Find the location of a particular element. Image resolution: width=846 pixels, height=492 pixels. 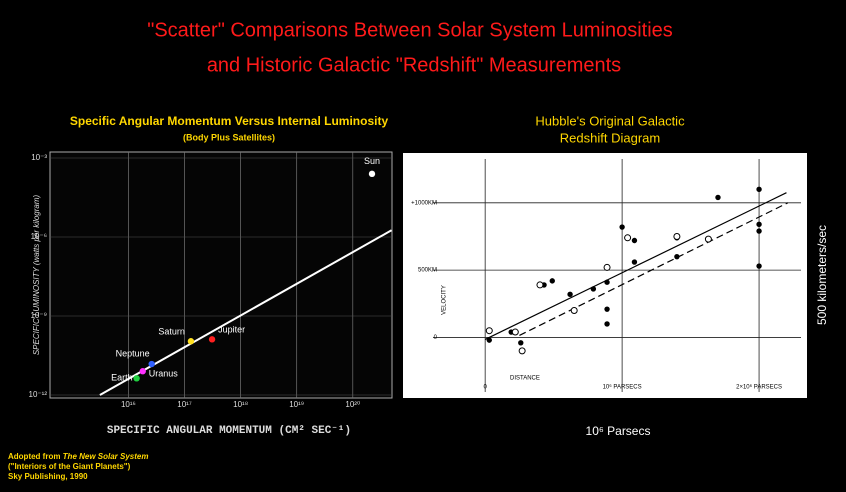

point-label: Uranus is located at coordinates (164, 374).